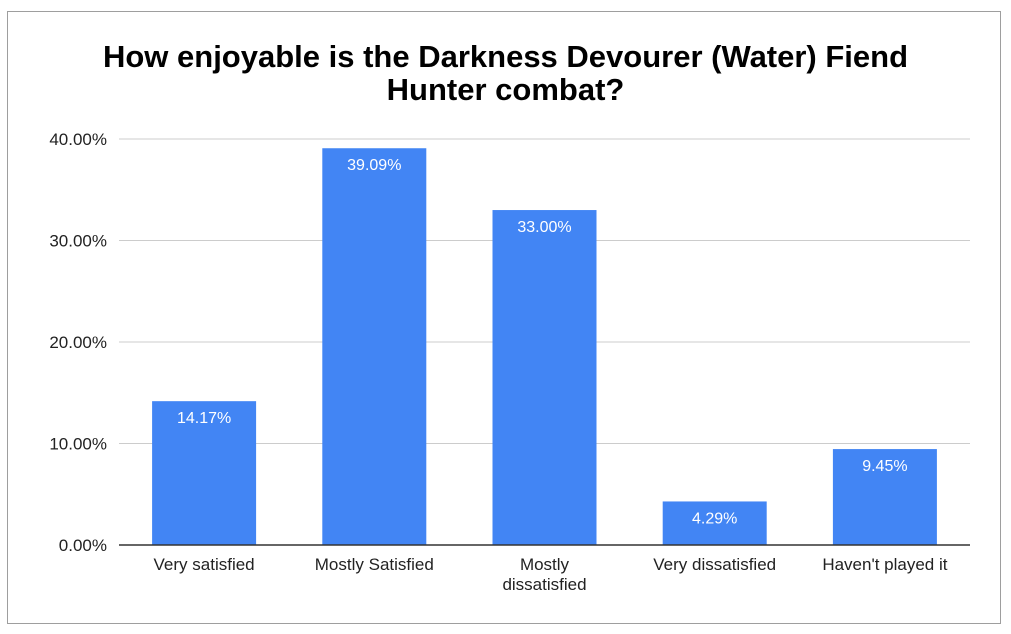 This screenshot has width=1011, height=634. What do you see at coordinates (545, 564) in the screenshot?
I see `category-label: Mostly` at bounding box center [545, 564].